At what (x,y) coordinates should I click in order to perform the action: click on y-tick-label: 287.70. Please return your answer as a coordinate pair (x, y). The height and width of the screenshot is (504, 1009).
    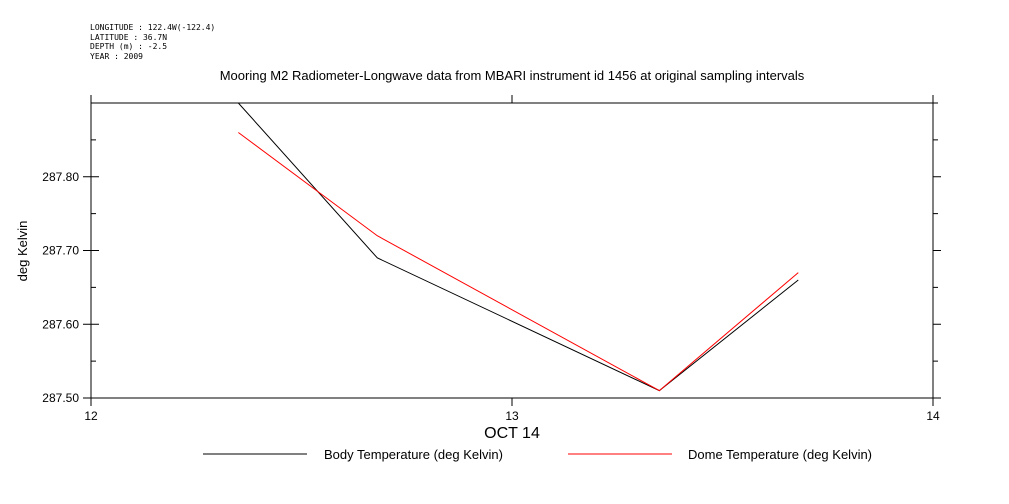
    Looking at the image, I should click on (60, 251).